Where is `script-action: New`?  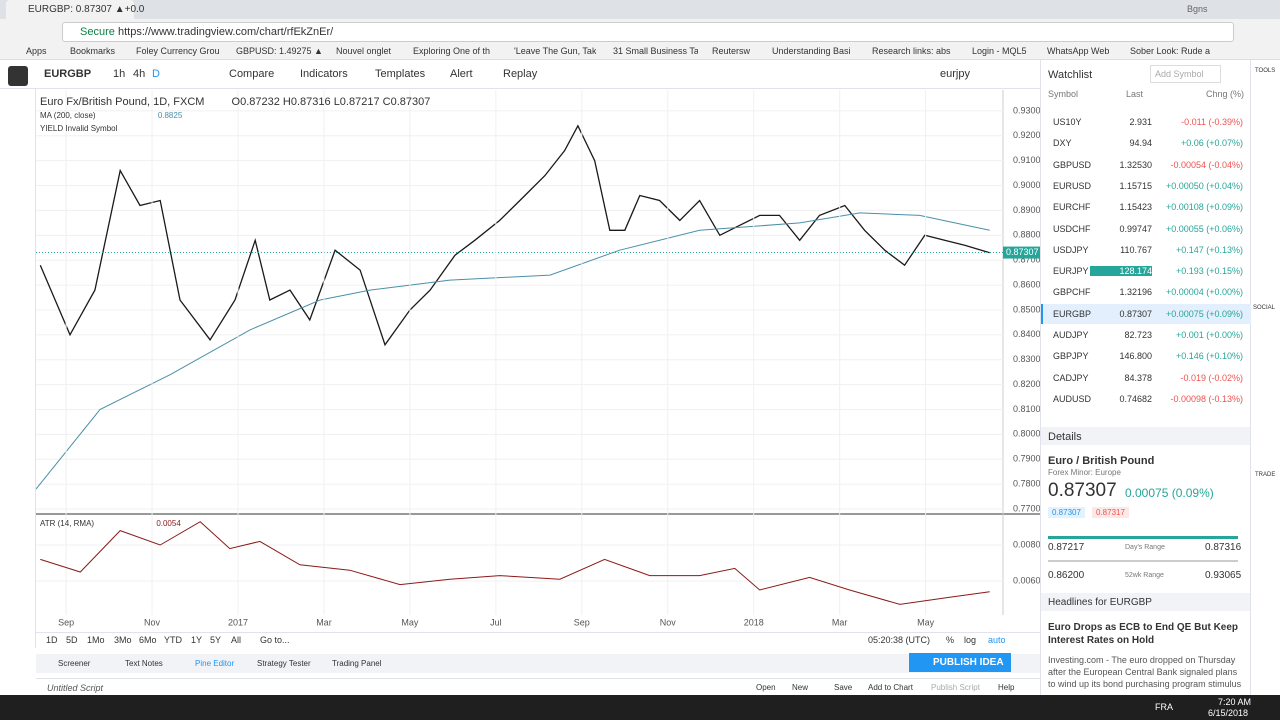
script-action: New is located at coordinates (800, 687).